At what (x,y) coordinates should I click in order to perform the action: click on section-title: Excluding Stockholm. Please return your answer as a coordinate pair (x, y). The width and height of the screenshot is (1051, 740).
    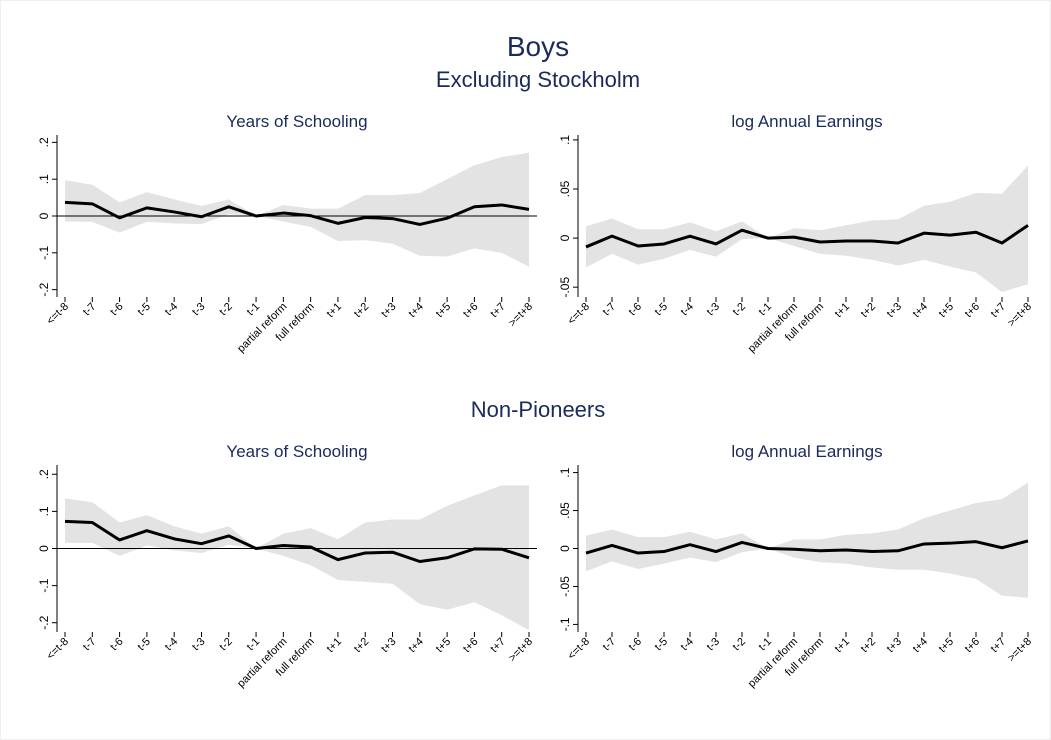
    Looking at the image, I should click on (538, 79).